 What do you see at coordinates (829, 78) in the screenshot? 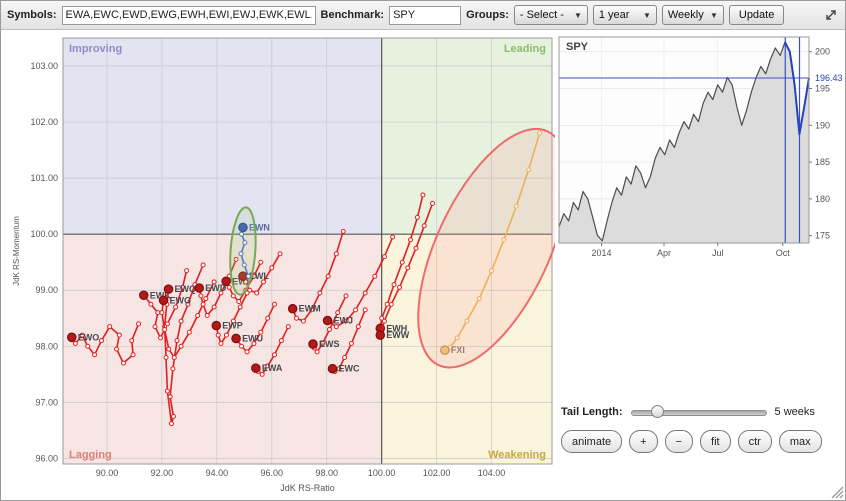
I see `benchmark-last-price: 196.43` at bounding box center [829, 78].